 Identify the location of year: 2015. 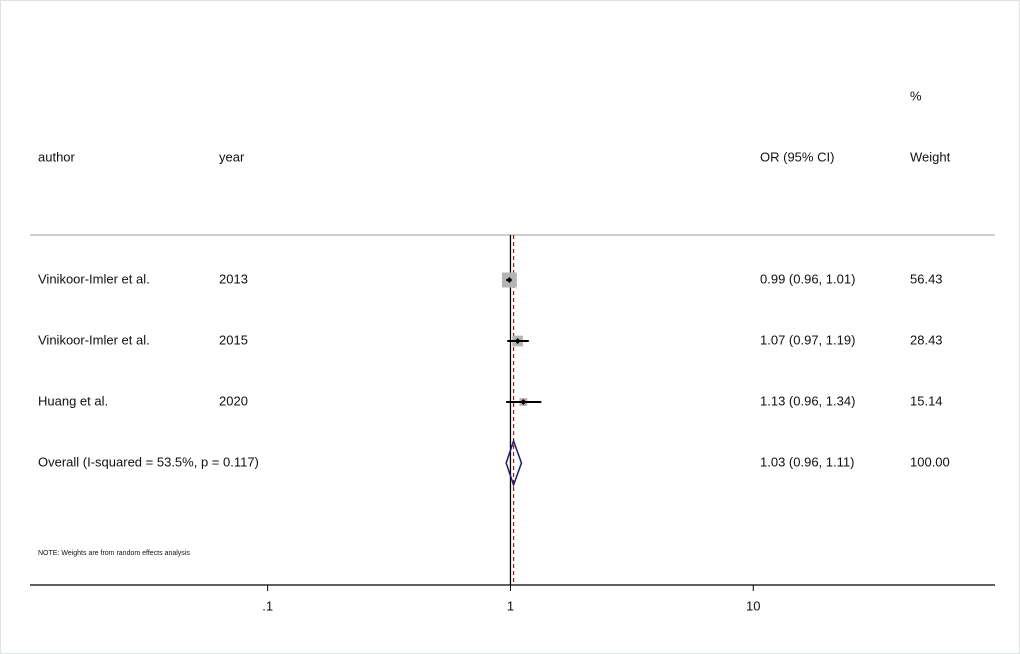
(233, 339).